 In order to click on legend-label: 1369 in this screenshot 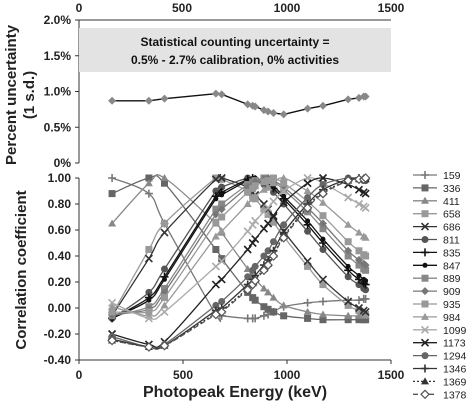, I will do `click(455, 382)`.